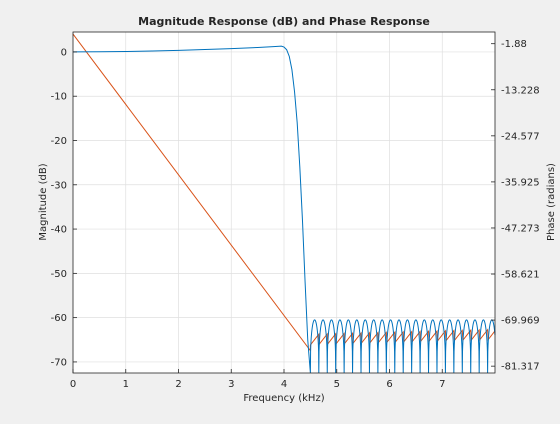 This screenshot has height=424, width=560. What do you see at coordinates (64, 52) in the screenshot?
I see `y-left-tick-label: 0` at bounding box center [64, 52].